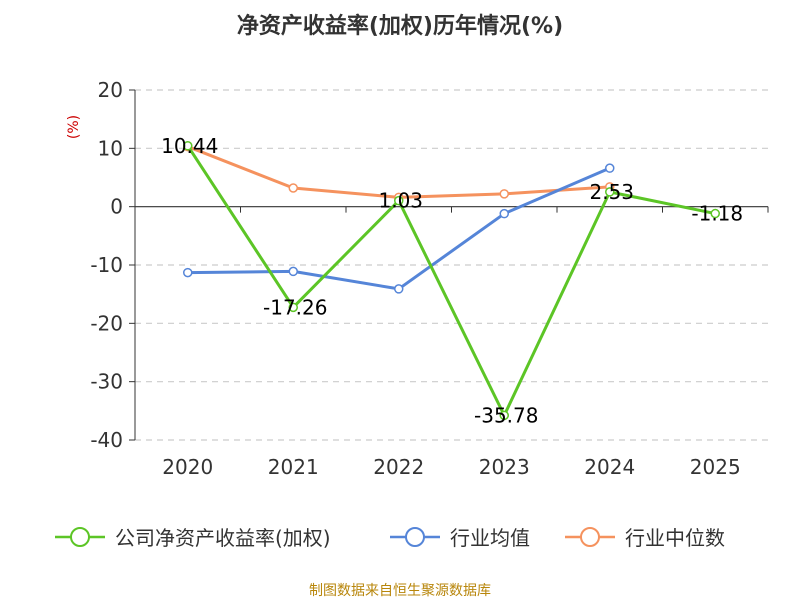  What do you see at coordinates (187, 467) in the screenshot?
I see `x-tick-label: 2020` at bounding box center [187, 467].